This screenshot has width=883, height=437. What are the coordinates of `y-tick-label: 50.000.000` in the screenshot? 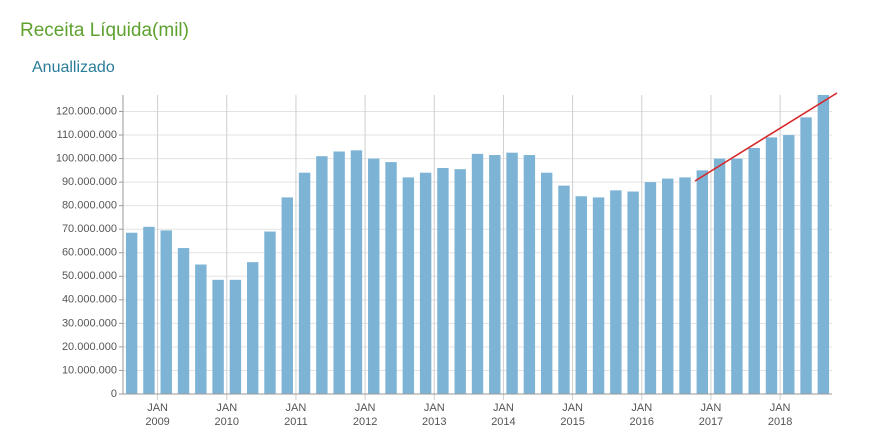 It's located at (89, 276).